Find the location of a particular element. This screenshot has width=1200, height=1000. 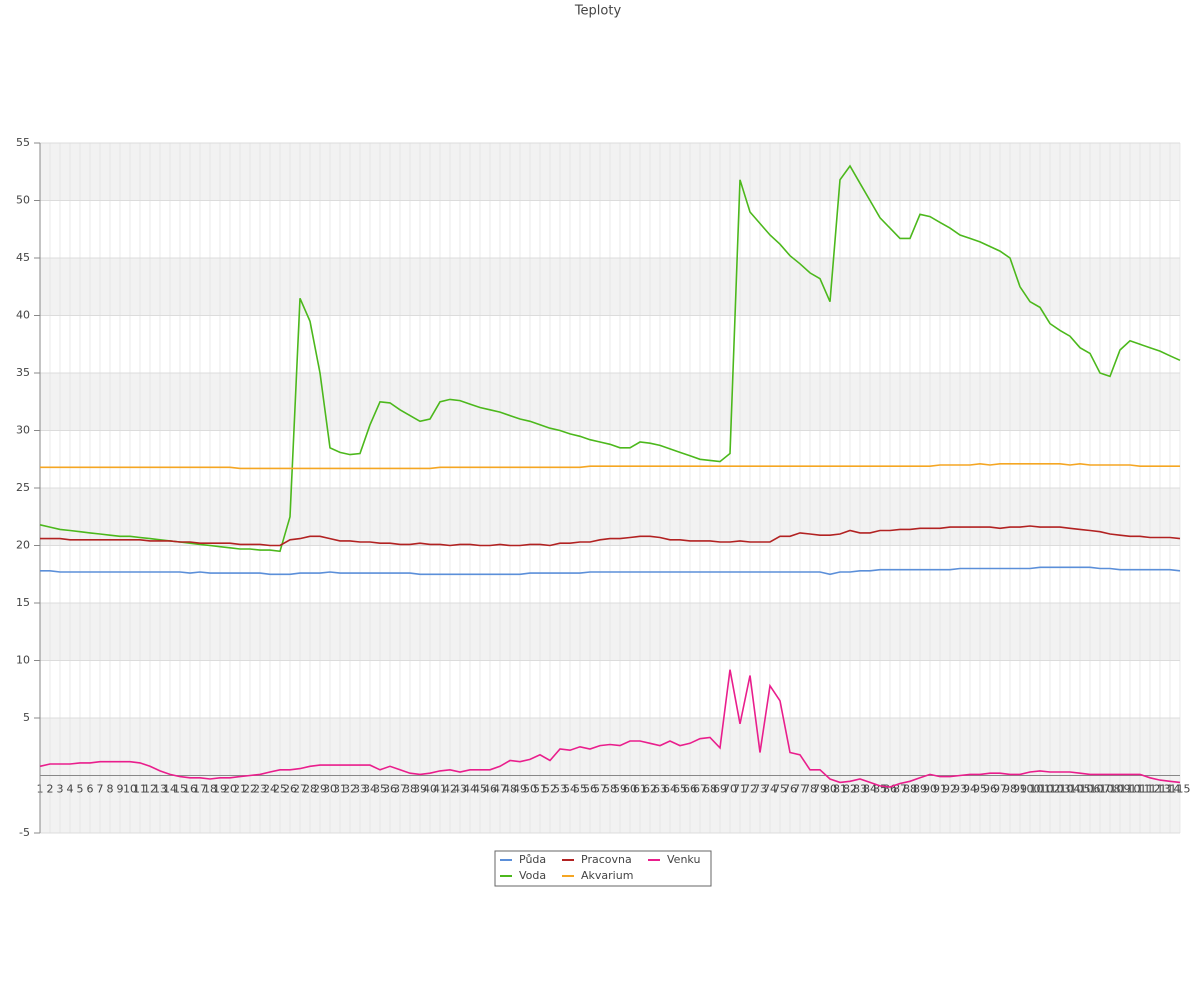

x-tick-label: 54 is located at coordinates (570, 789).